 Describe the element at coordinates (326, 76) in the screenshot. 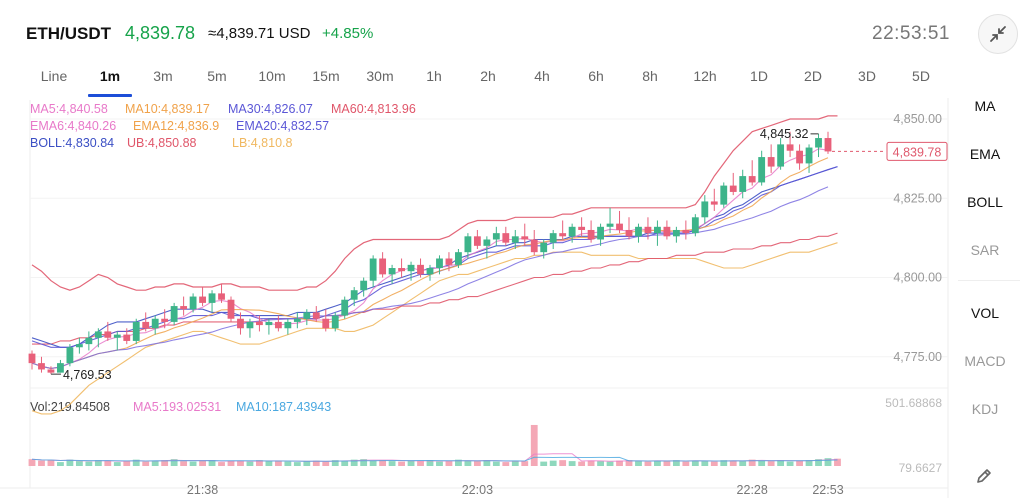

I see `tab-15m: 15m` at that location.